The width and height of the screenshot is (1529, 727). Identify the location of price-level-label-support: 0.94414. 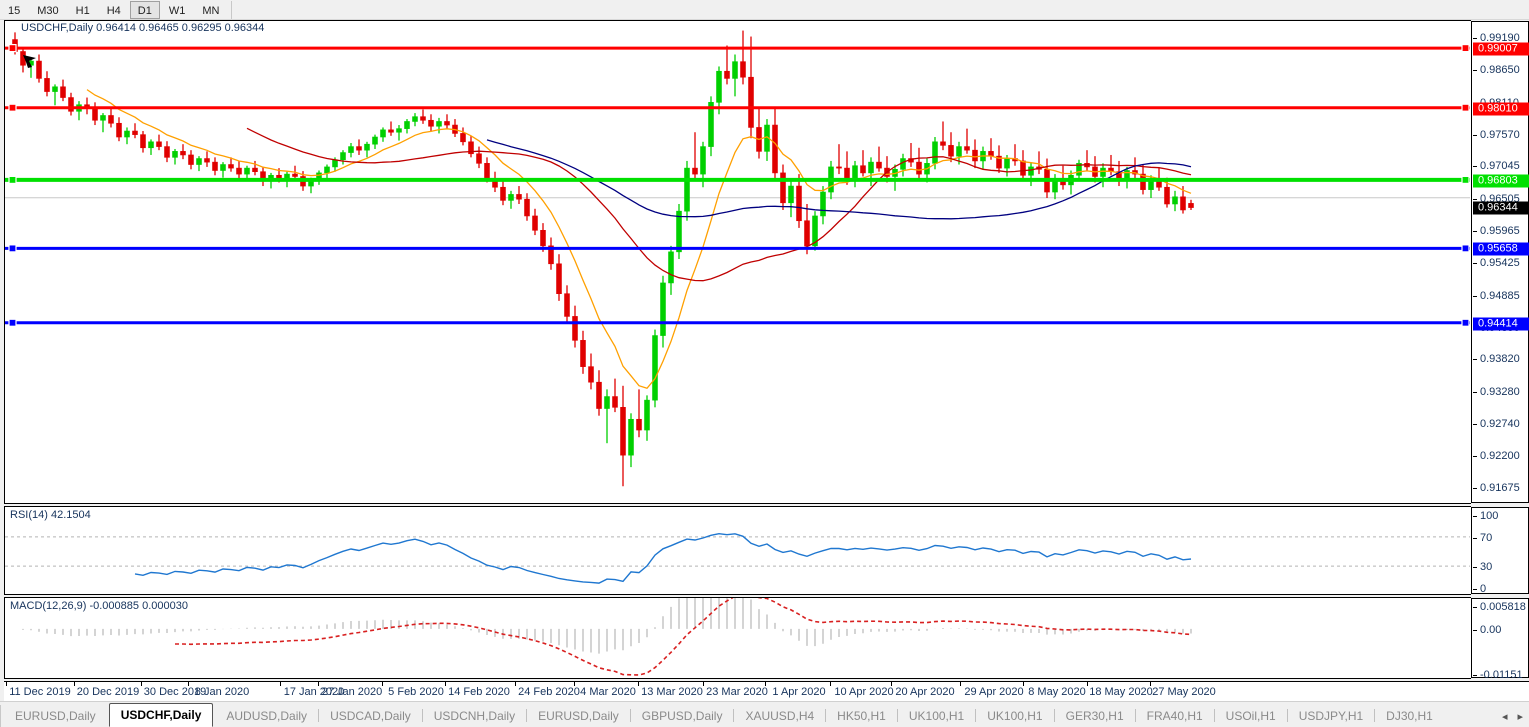
(1501, 324).